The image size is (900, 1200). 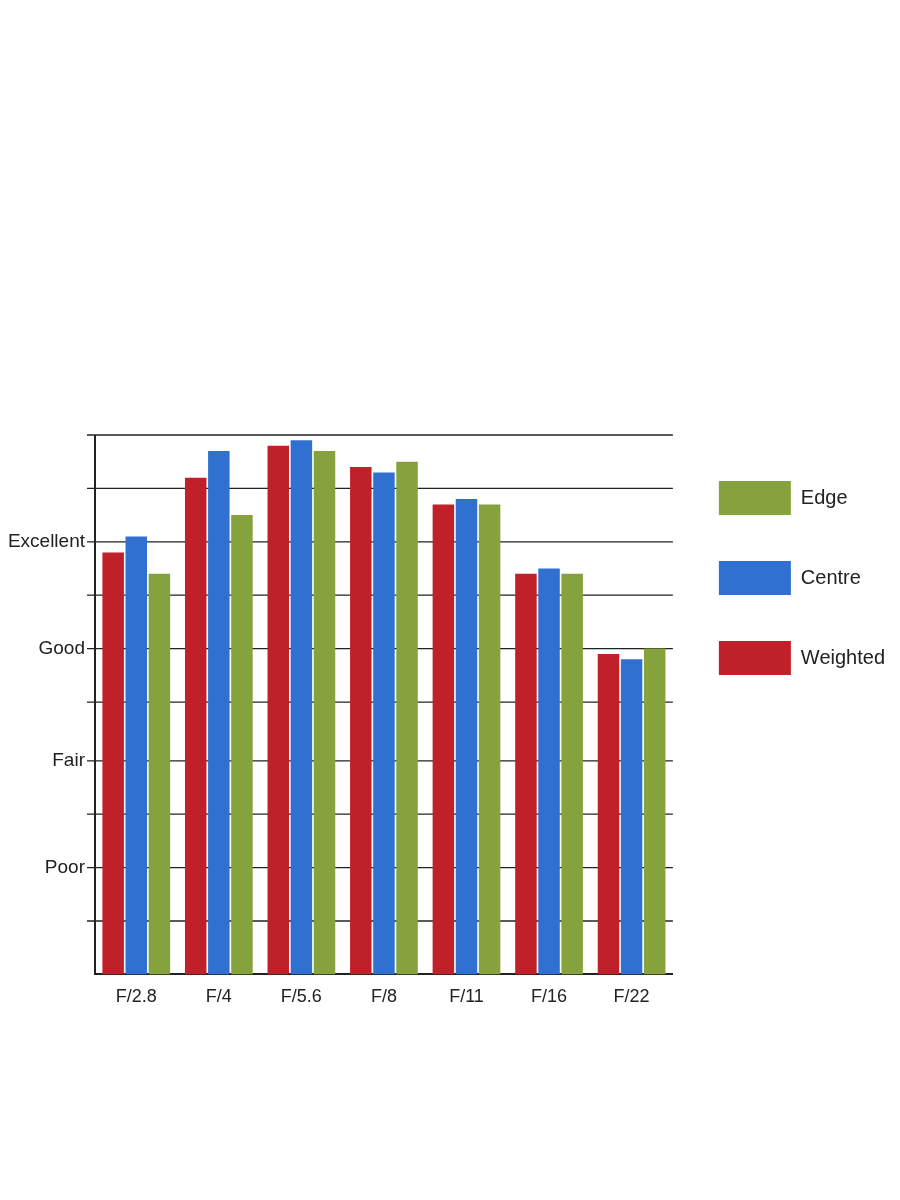 What do you see at coordinates (65, 866) in the screenshot?
I see `ref-line-label: Poor` at bounding box center [65, 866].